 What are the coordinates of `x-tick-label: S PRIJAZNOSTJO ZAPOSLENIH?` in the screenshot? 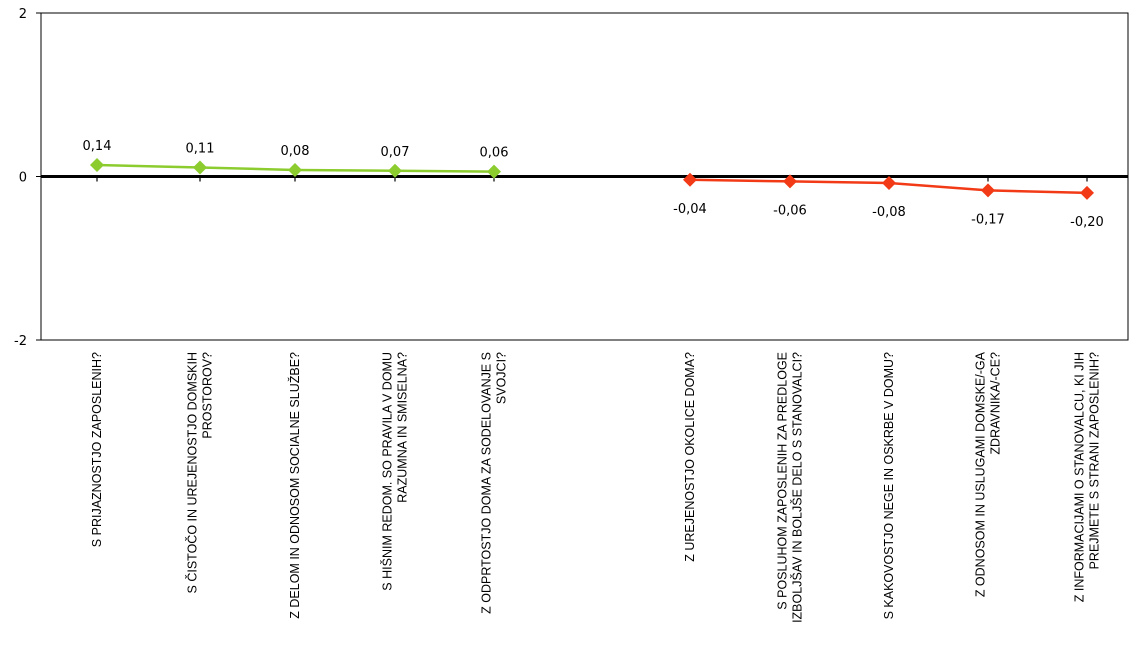 It's located at (97, 449).